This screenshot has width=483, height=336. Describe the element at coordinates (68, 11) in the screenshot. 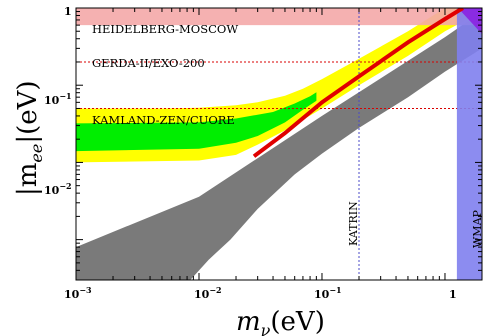

I see `y-tick-label-1: 1` at that location.